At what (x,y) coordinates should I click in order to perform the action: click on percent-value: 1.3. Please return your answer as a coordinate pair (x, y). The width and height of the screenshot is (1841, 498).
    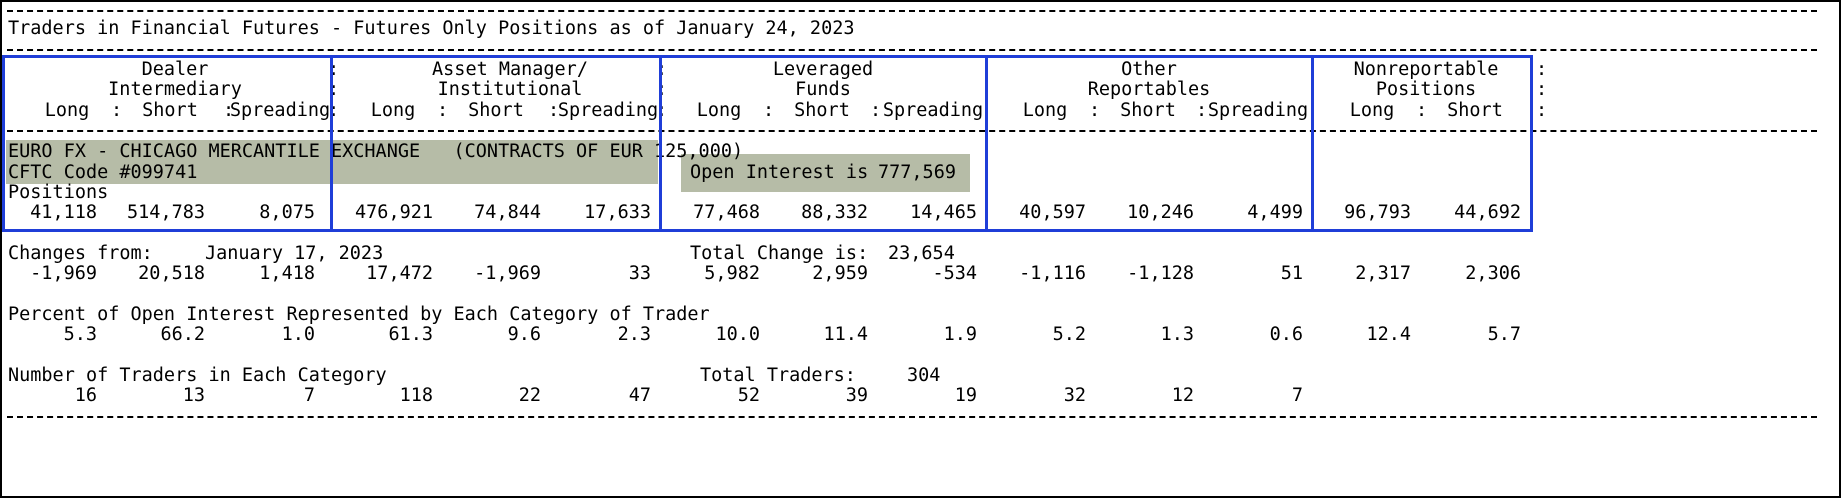
    Looking at the image, I should click on (1177, 334).